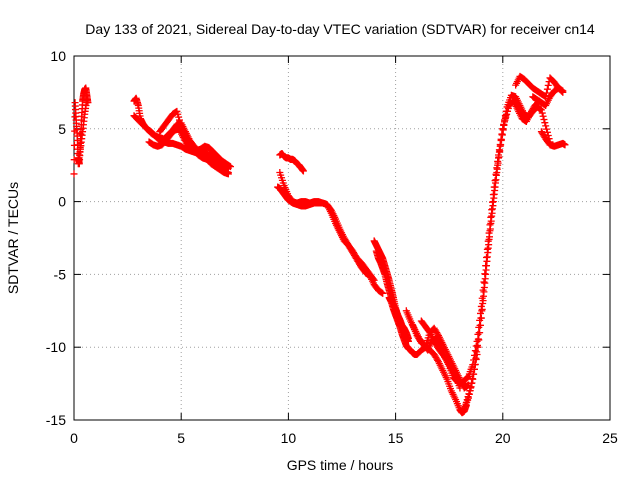 The image size is (640, 480). What do you see at coordinates (56, 238) in the screenshot?
I see `y-tick-labels: -15 -10 -5 0 5 10` at bounding box center [56, 238].